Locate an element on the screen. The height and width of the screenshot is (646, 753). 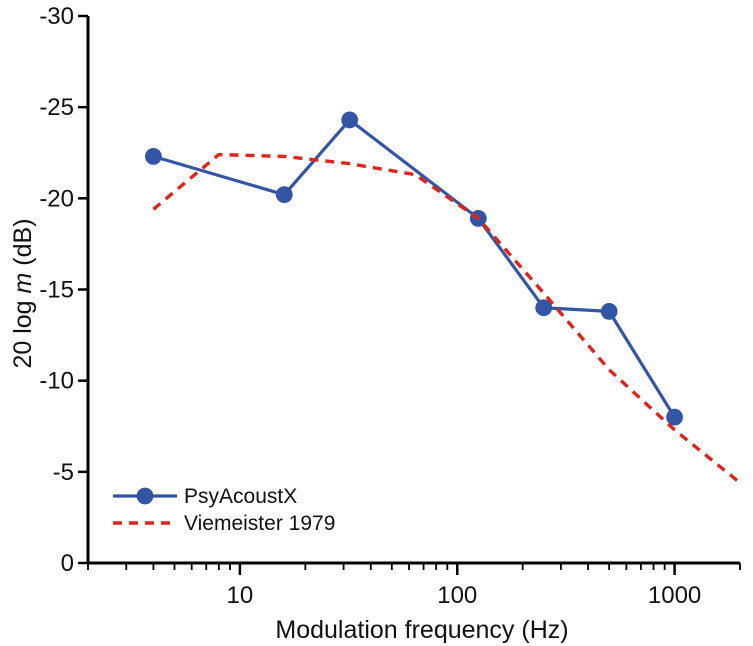
legend-viemeister-label: Viemeister 1979 is located at coordinates (259, 523).